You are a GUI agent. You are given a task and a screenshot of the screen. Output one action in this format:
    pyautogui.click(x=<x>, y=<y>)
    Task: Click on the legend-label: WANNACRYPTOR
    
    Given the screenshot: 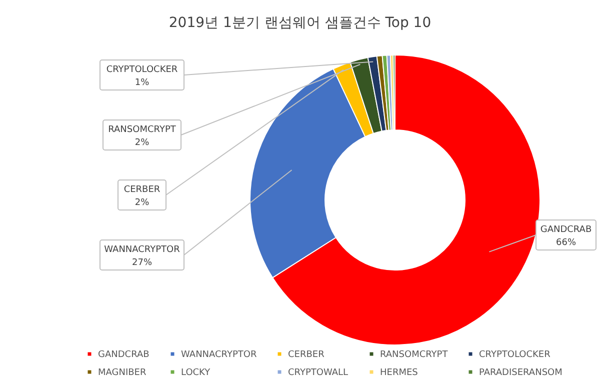 What is the action you would take?
    pyautogui.click(x=219, y=355)
    